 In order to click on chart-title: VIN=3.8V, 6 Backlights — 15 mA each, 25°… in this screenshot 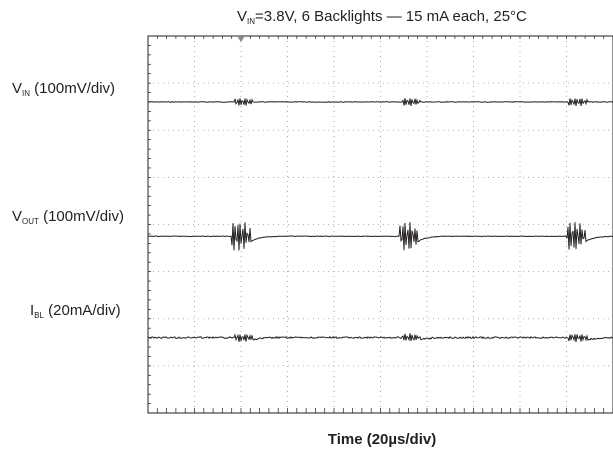, I will do `click(382, 17)`.